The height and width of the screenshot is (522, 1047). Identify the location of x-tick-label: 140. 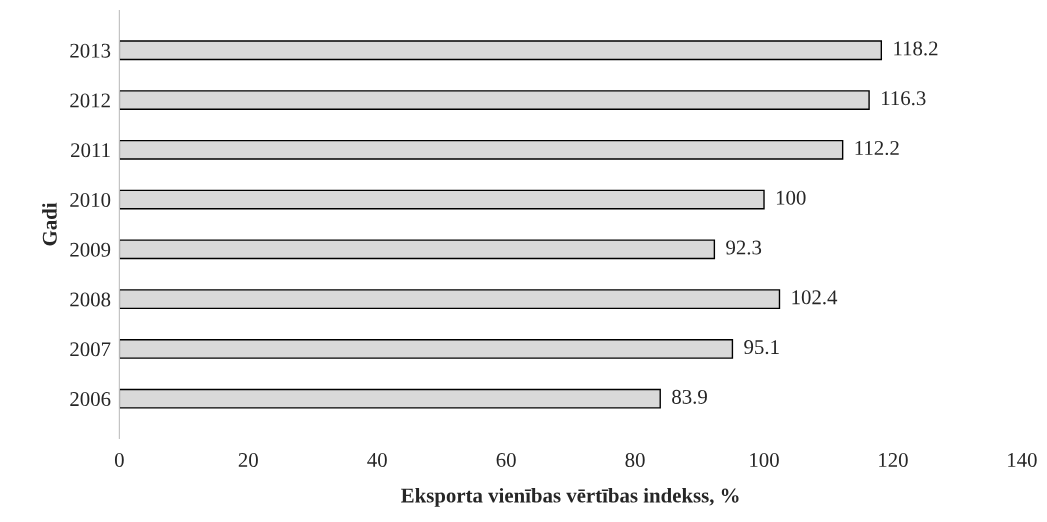
(1022, 460).